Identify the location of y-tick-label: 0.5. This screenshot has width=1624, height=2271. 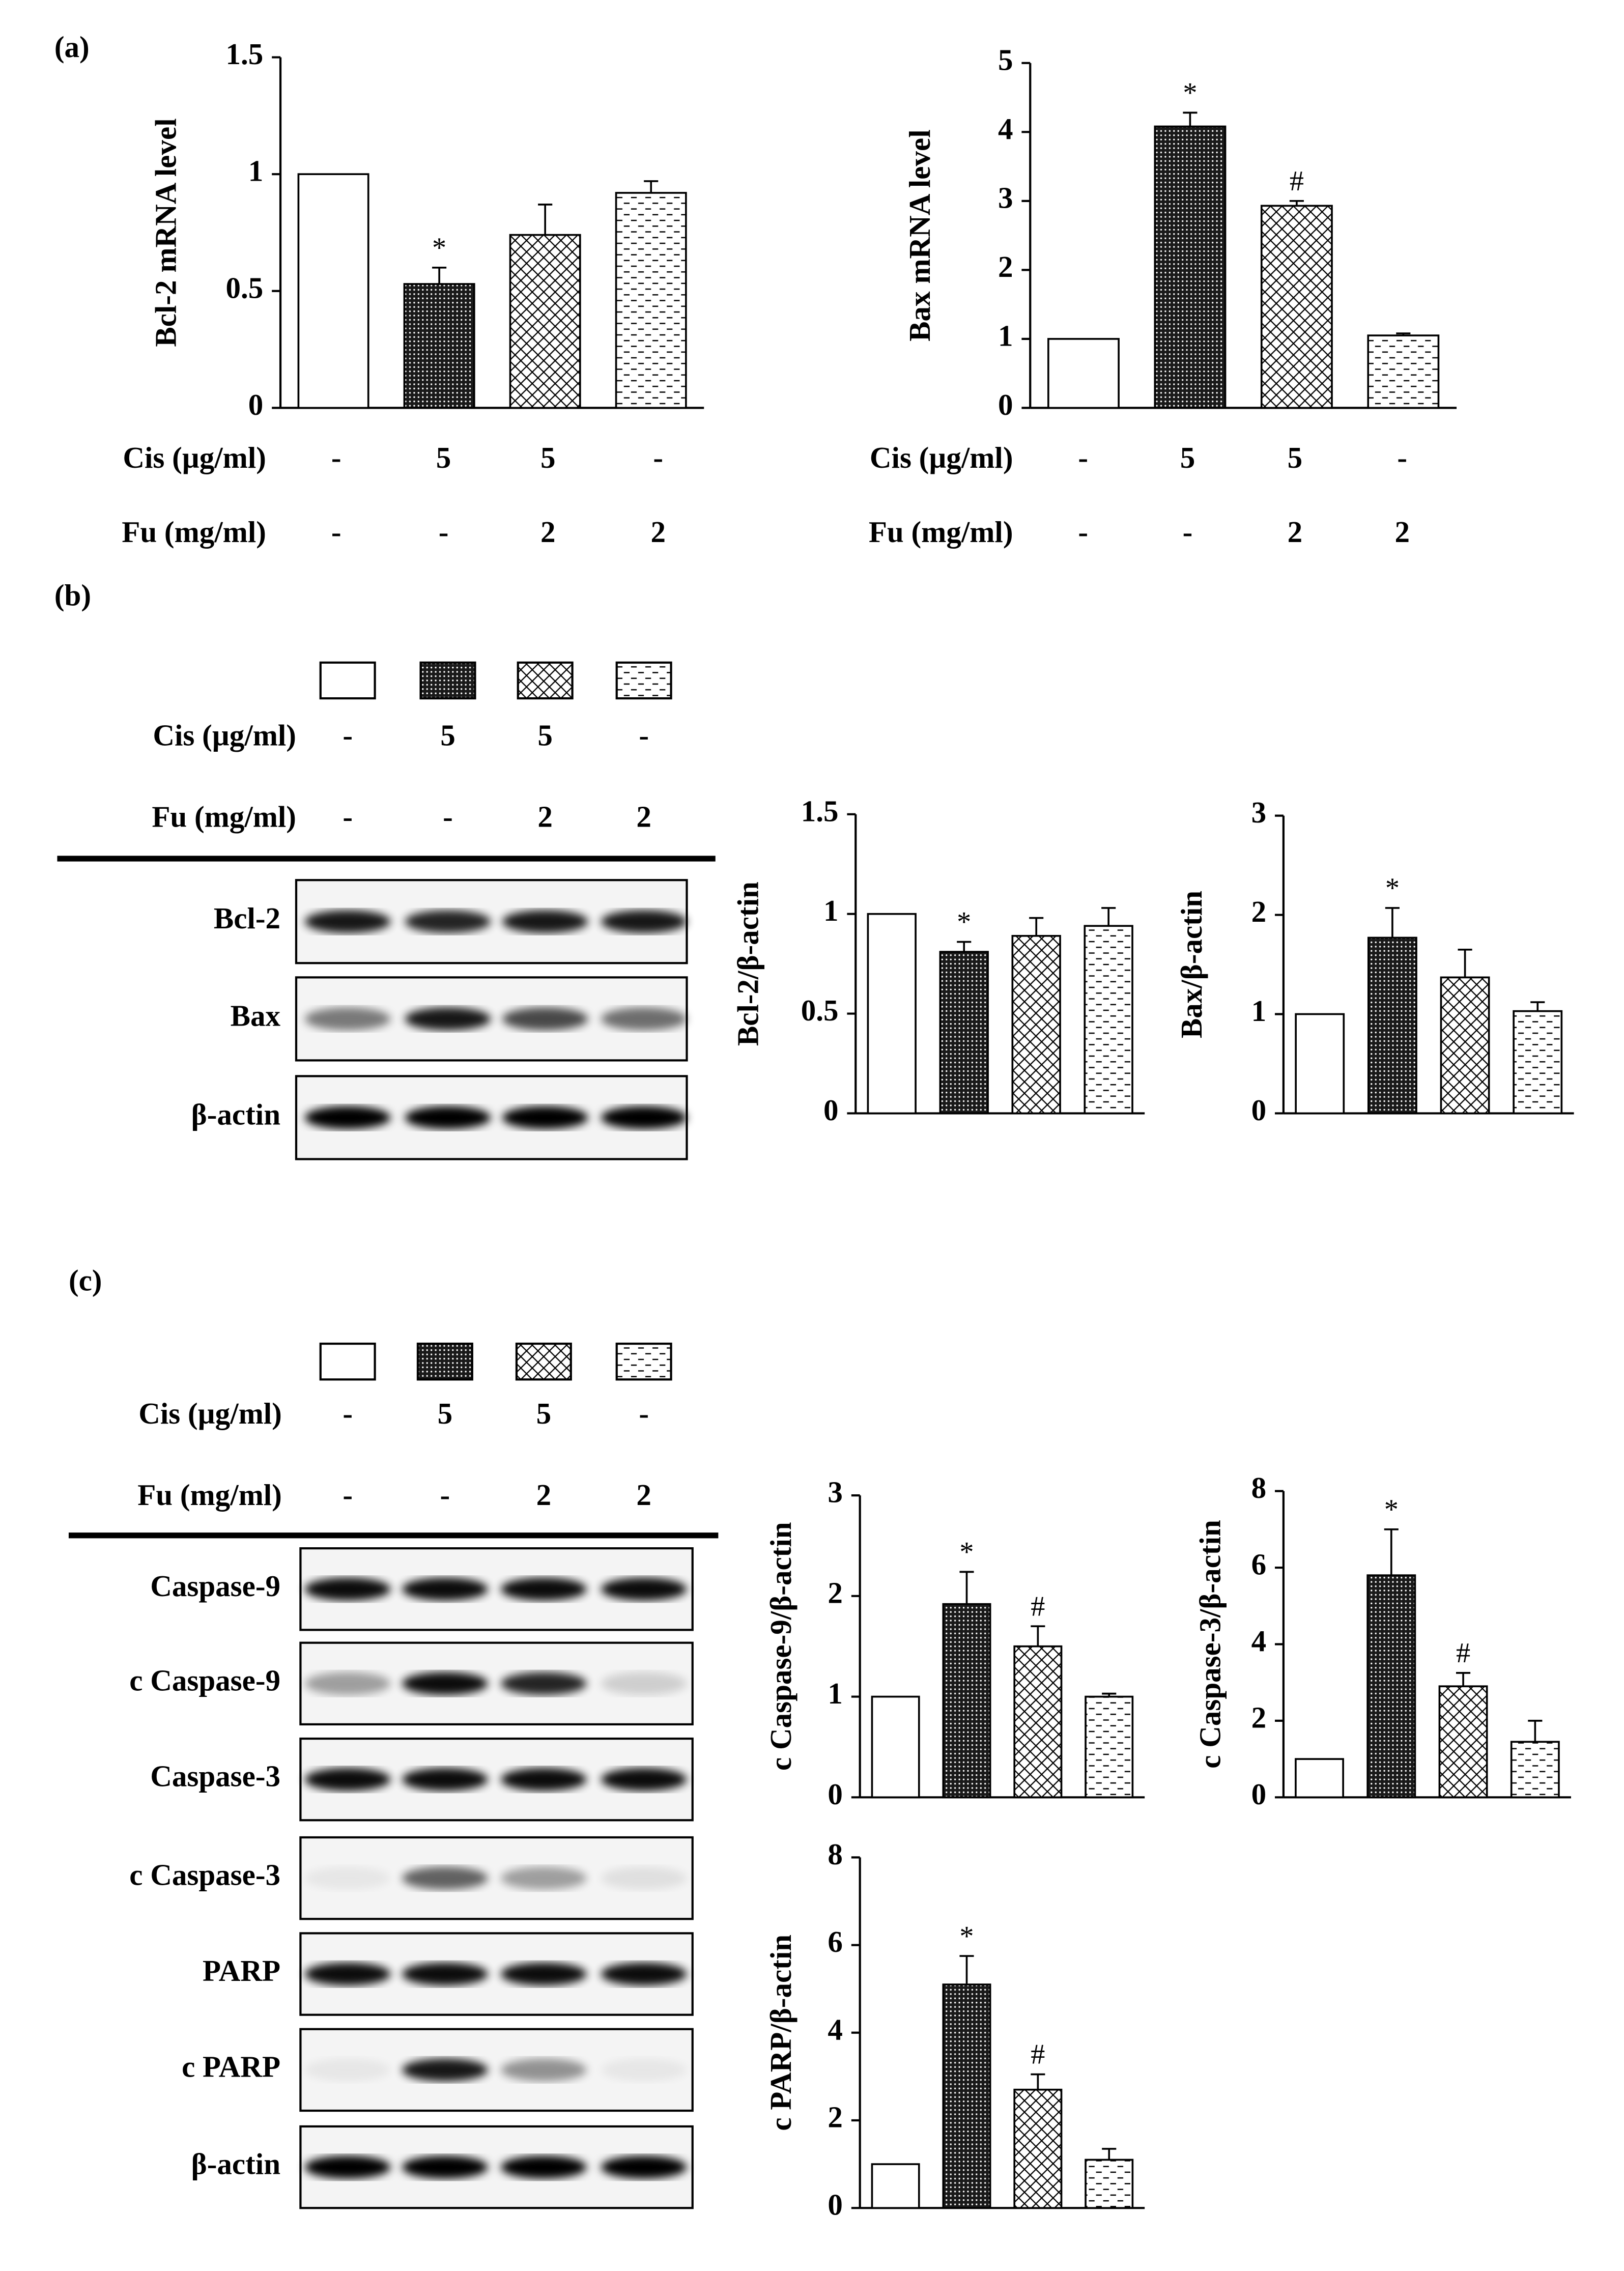
(820, 1010).